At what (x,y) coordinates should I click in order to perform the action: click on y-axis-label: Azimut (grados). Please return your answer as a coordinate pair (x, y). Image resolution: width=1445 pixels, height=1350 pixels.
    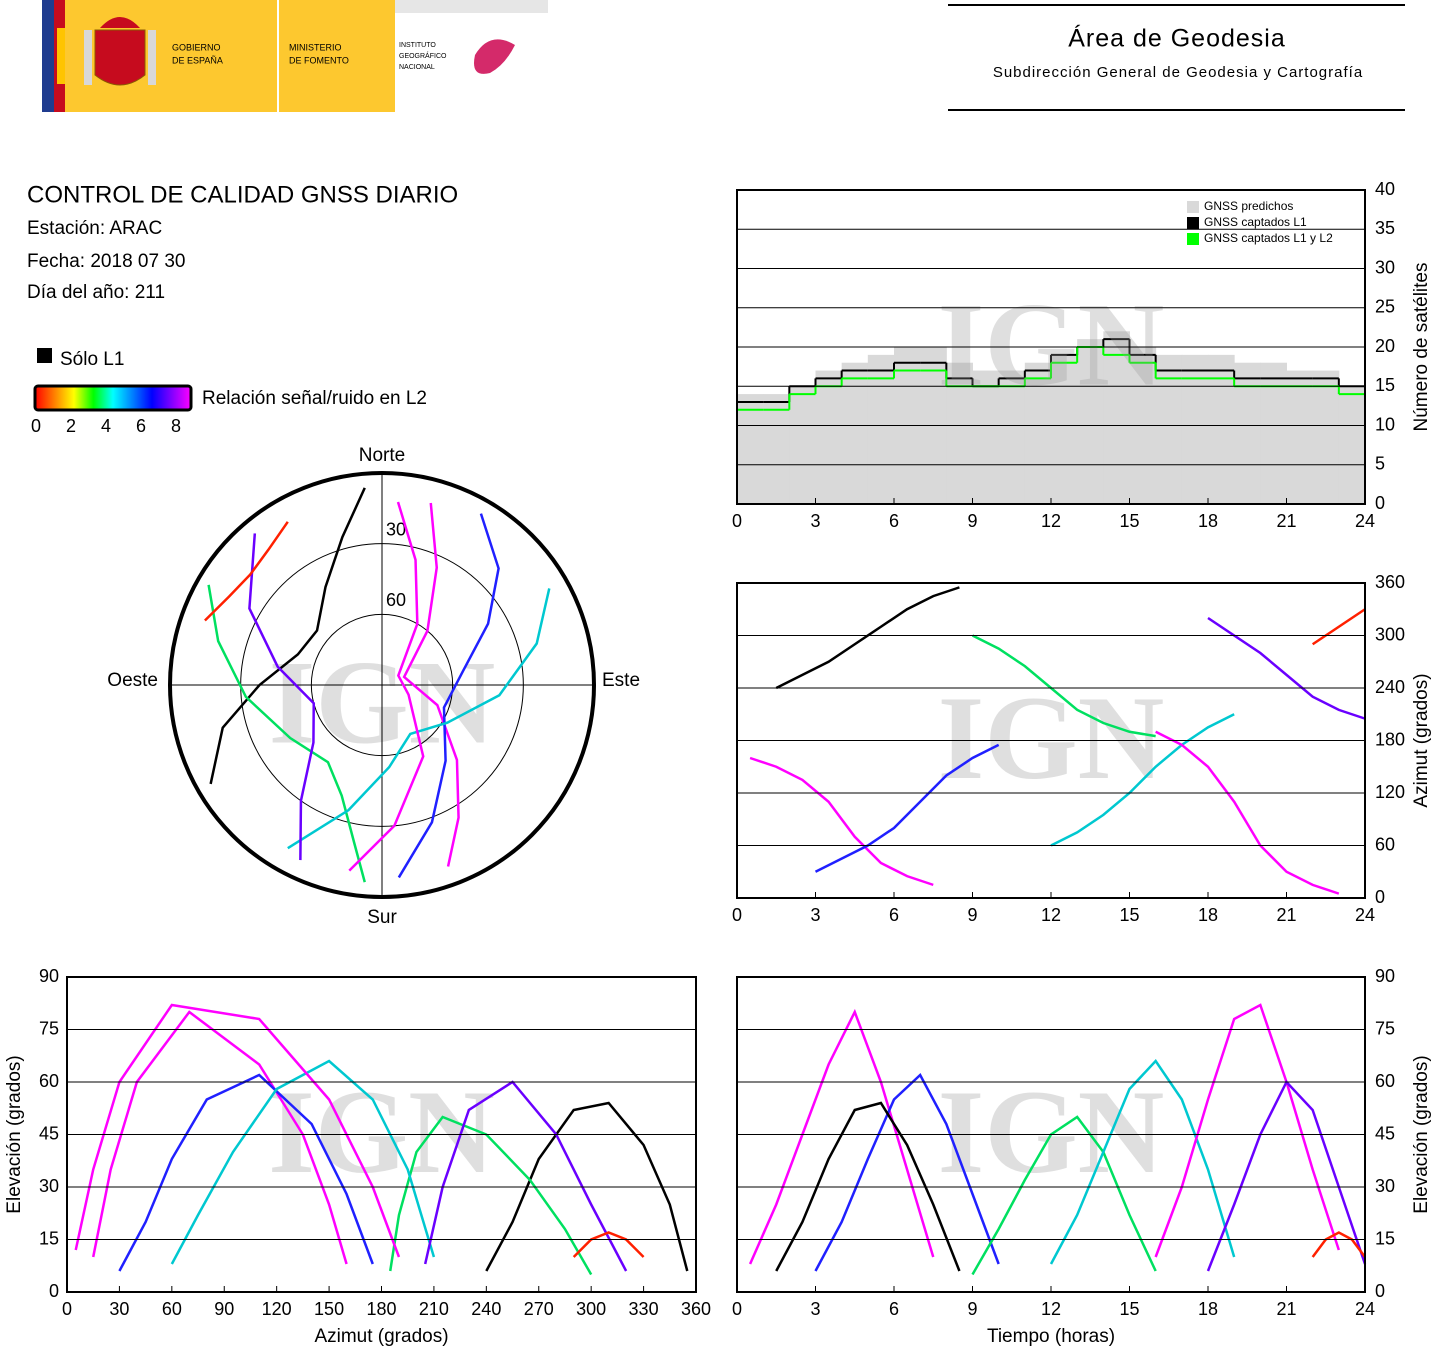
    Looking at the image, I should click on (1421, 740).